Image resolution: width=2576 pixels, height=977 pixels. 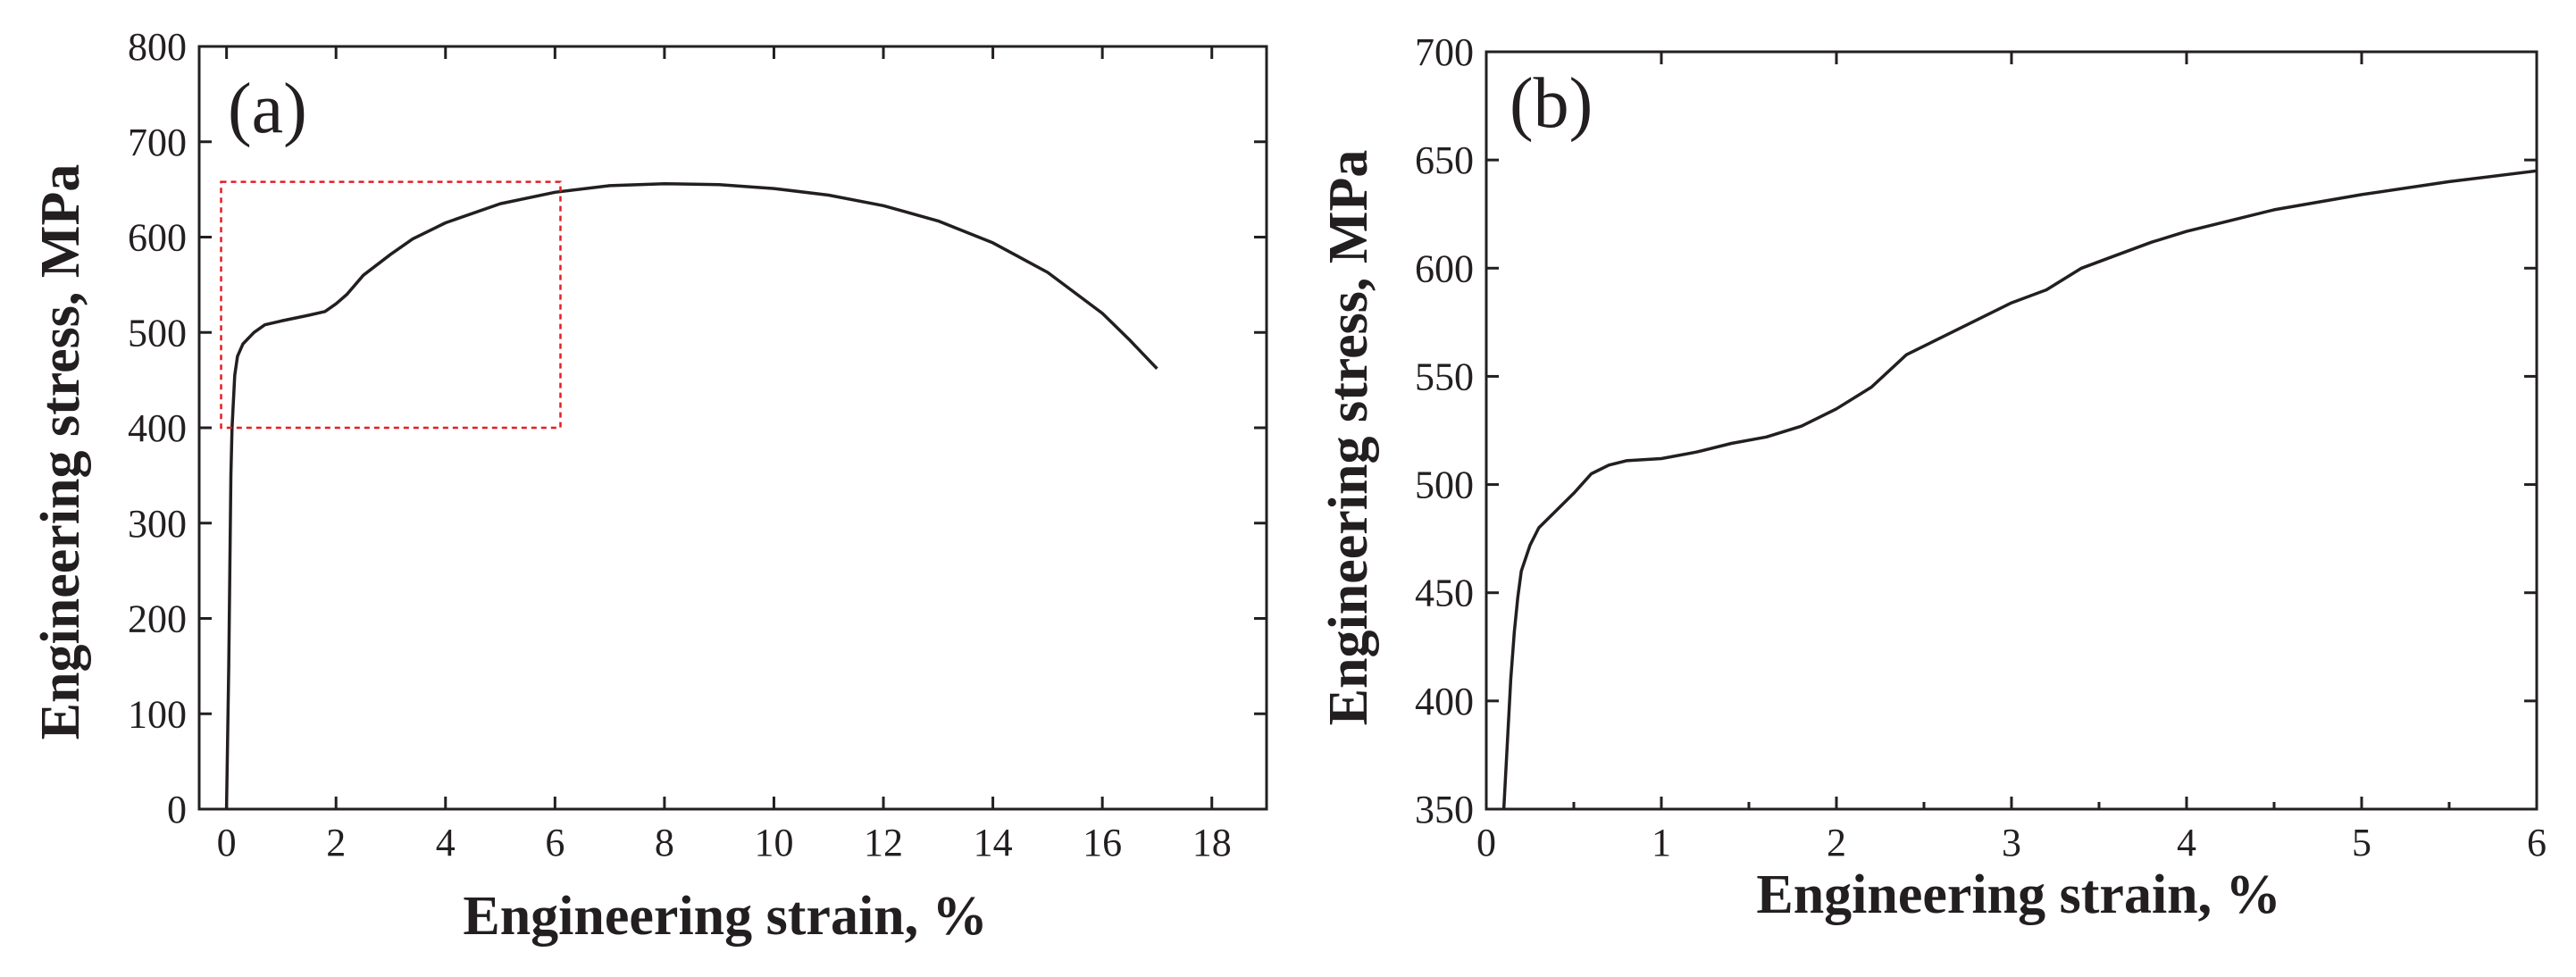 What do you see at coordinates (884, 842) in the screenshot?
I see `panel-a-x-tick-label: 12` at bounding box center [884, 842].